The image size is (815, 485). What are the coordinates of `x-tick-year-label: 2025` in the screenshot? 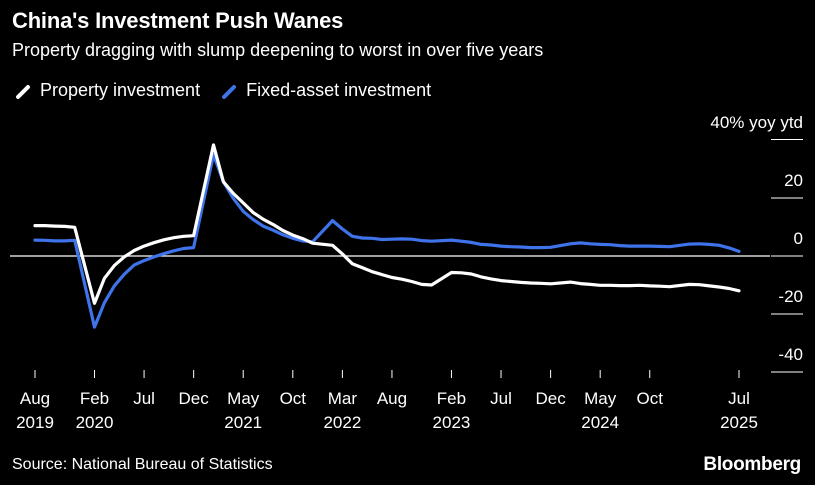 It's located at (739, 422).